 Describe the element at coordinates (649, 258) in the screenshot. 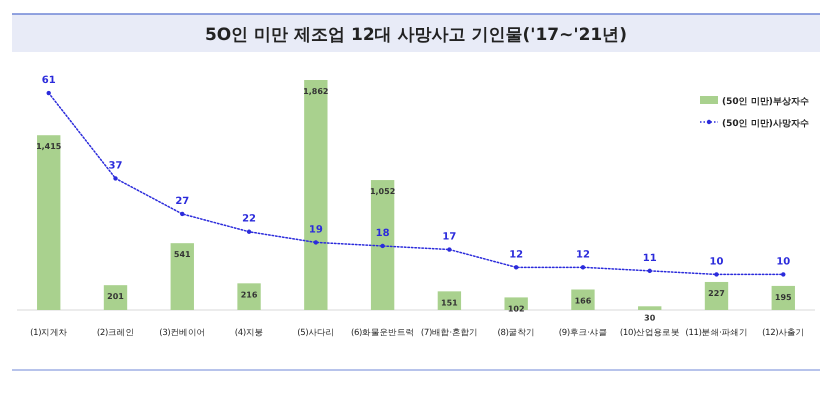

I see `data-label: 11` at that location.